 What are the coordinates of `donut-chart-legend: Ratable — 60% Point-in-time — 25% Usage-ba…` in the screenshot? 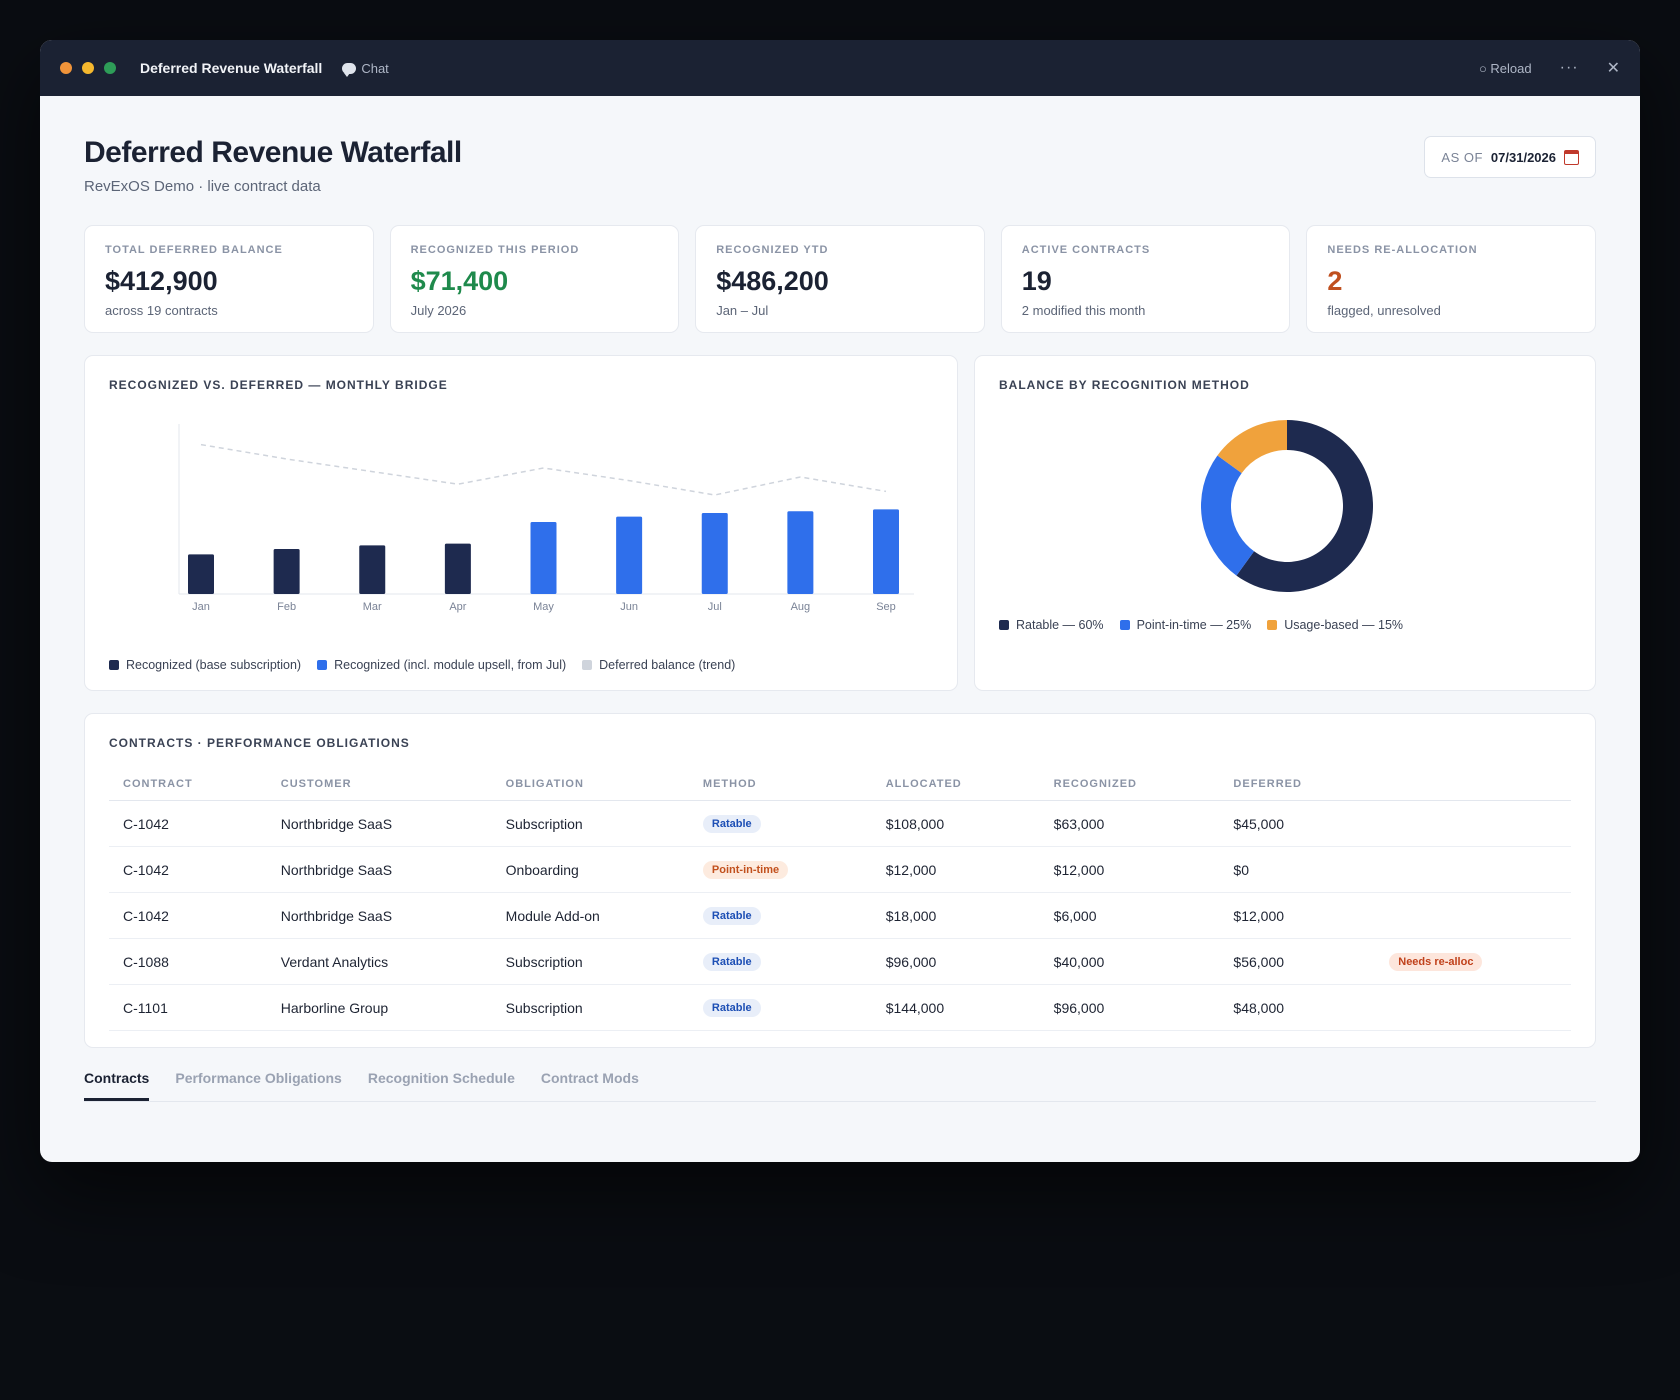 It's located at (1201, 625).